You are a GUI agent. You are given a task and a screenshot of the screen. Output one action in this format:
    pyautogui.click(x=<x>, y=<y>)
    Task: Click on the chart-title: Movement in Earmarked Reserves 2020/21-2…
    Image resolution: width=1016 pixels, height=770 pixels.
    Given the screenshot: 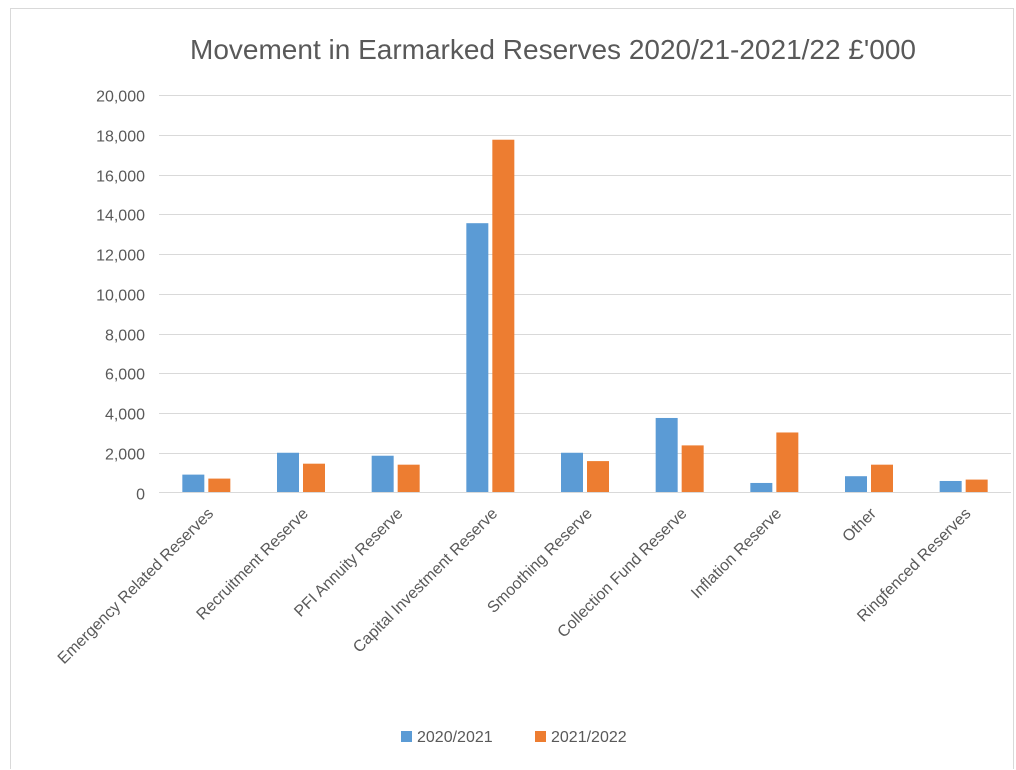 What is the action you would take?
    pyautogui.click(x=553, y=49)
    